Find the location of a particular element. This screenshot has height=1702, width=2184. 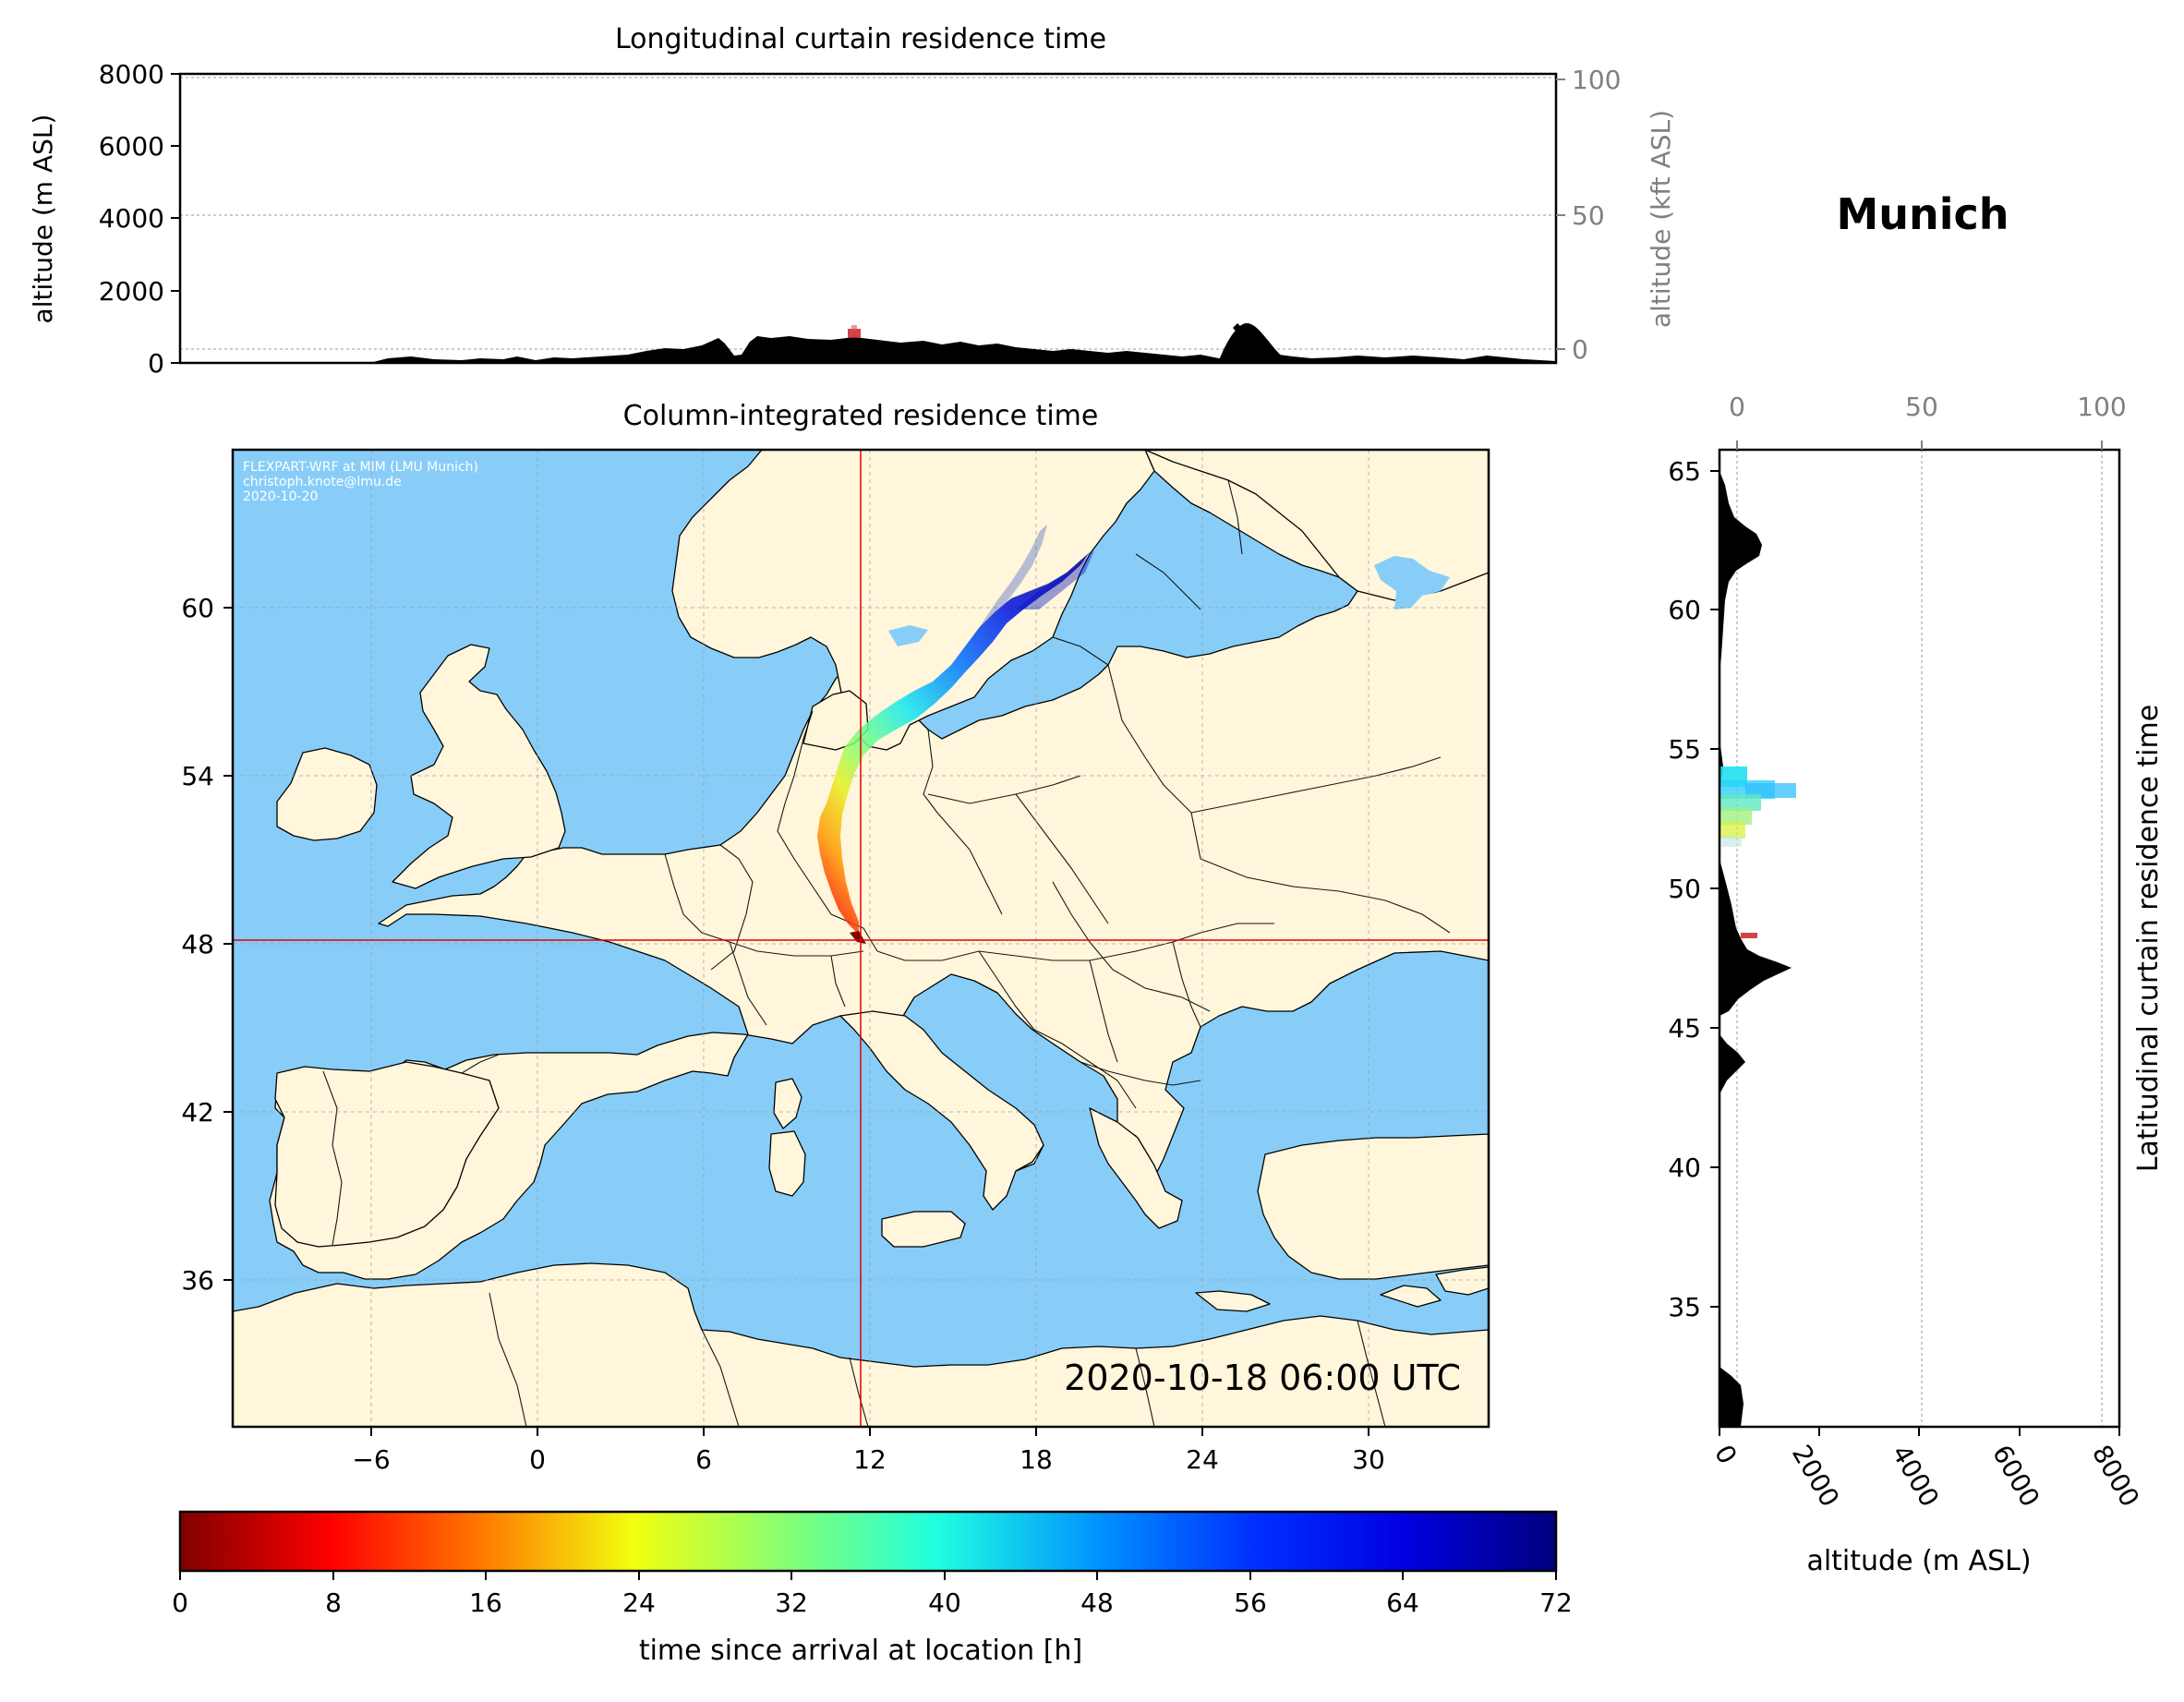

latitudinal-x2tick: 100 is located at coordinates (2101, 407).